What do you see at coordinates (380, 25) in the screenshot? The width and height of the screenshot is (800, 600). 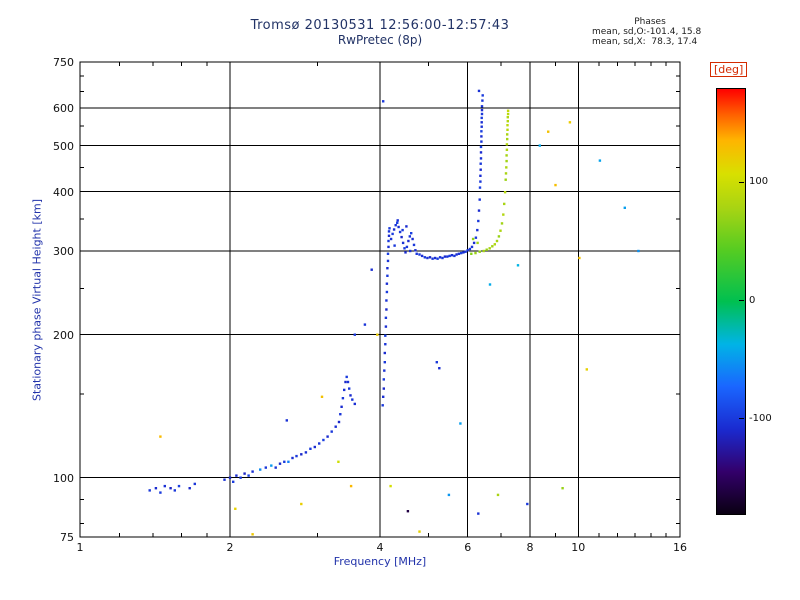 I see `chart-title: Tromsø 20130531 12:56:00-12:57:43` at bounding box center [380, 25].